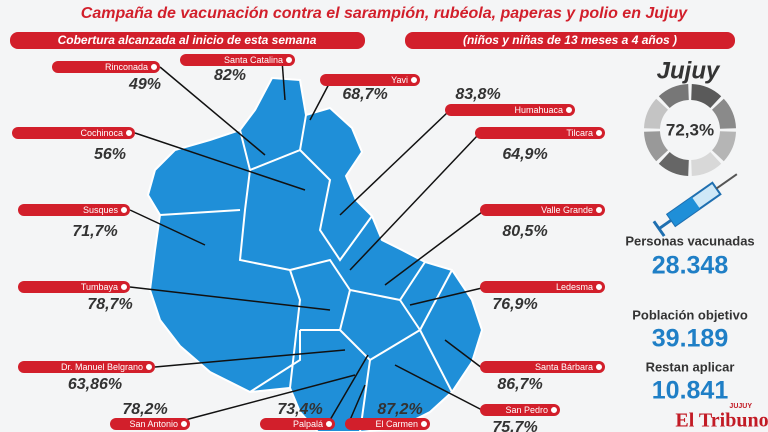 Image resolution: width=768 pixels, height=432 pixels. What do you see at coordinates (126, 67) in the screenshot?
I see `region-name: Rinconada` at bounding box center [126, 67].